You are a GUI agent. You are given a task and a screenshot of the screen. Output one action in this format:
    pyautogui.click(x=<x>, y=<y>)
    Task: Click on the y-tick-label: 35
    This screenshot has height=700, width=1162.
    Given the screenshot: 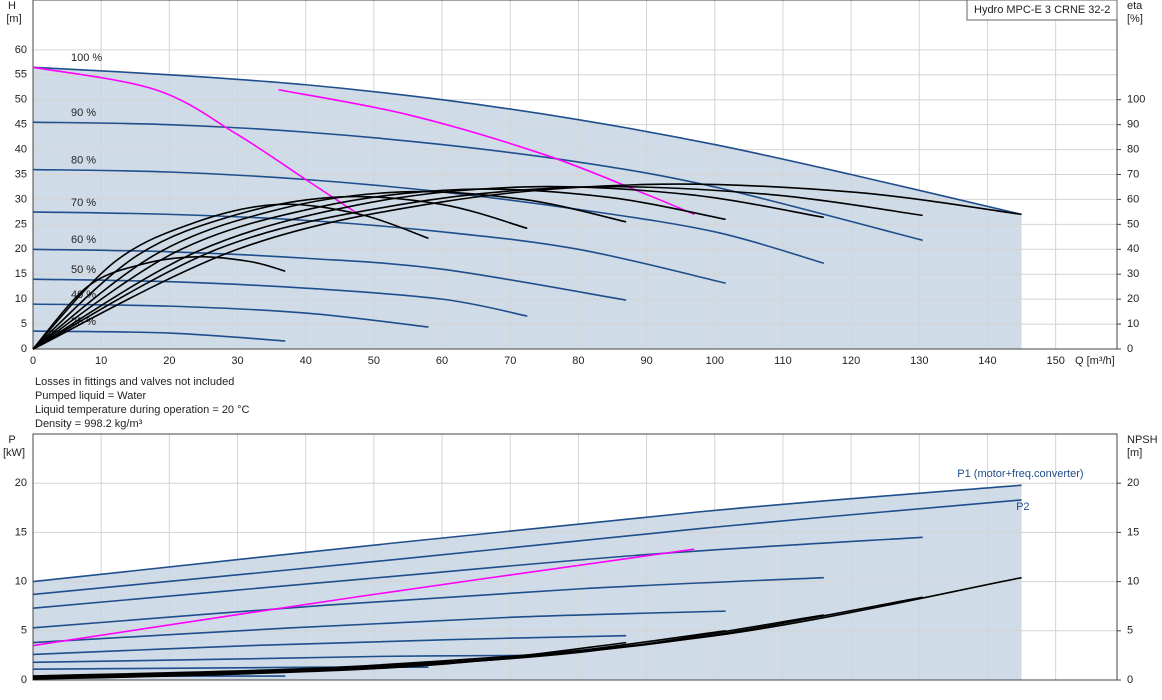 What is the action you would take?
    pyautogui.click(x=21, y=174)
    